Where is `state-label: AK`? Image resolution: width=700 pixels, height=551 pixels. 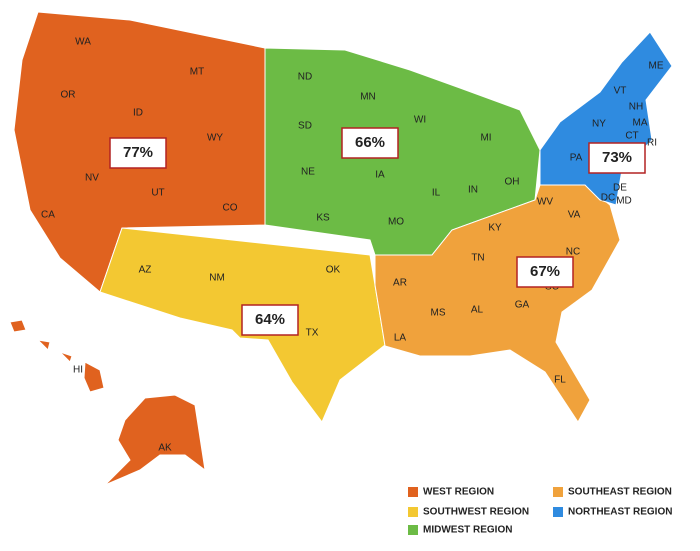
state-label: AK is located at coordinates (165, 448).